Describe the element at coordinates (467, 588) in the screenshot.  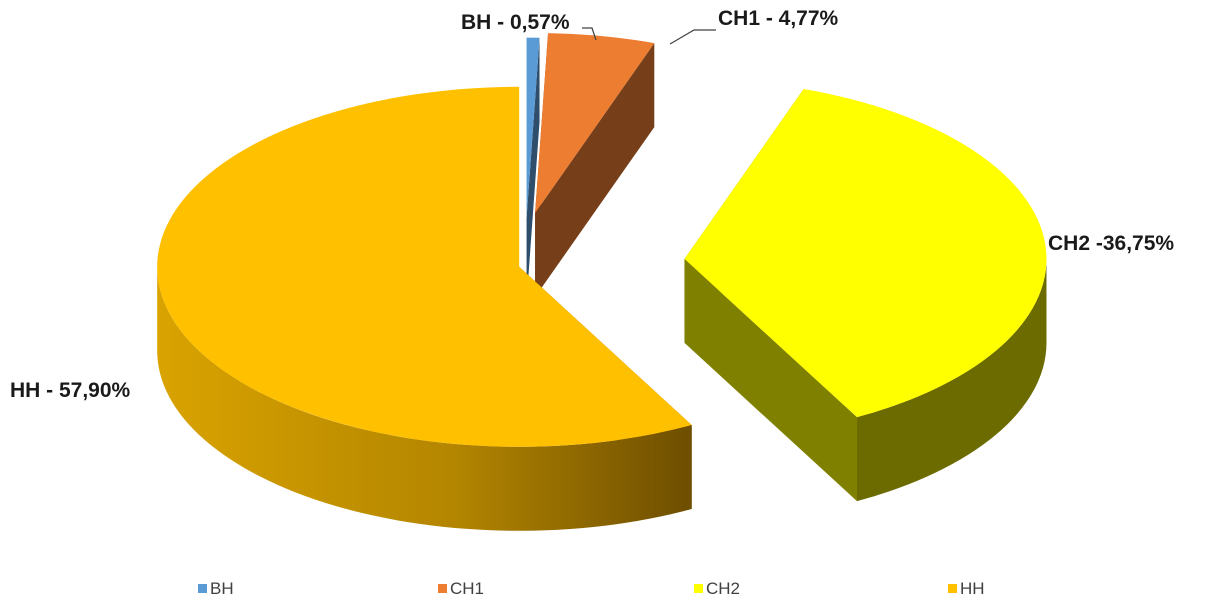
I see `legend-label-ch1: CH1` at that location.